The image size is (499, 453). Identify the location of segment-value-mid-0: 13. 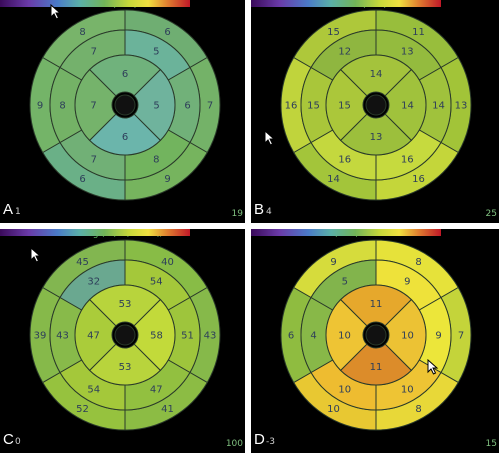
(407, 51).